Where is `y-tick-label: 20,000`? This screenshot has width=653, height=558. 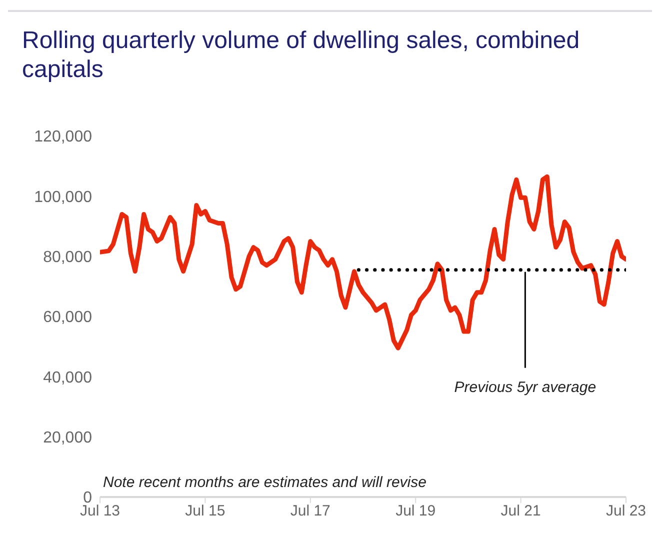 y-tick-label: 20,000 is located at coordinates (67, 438).